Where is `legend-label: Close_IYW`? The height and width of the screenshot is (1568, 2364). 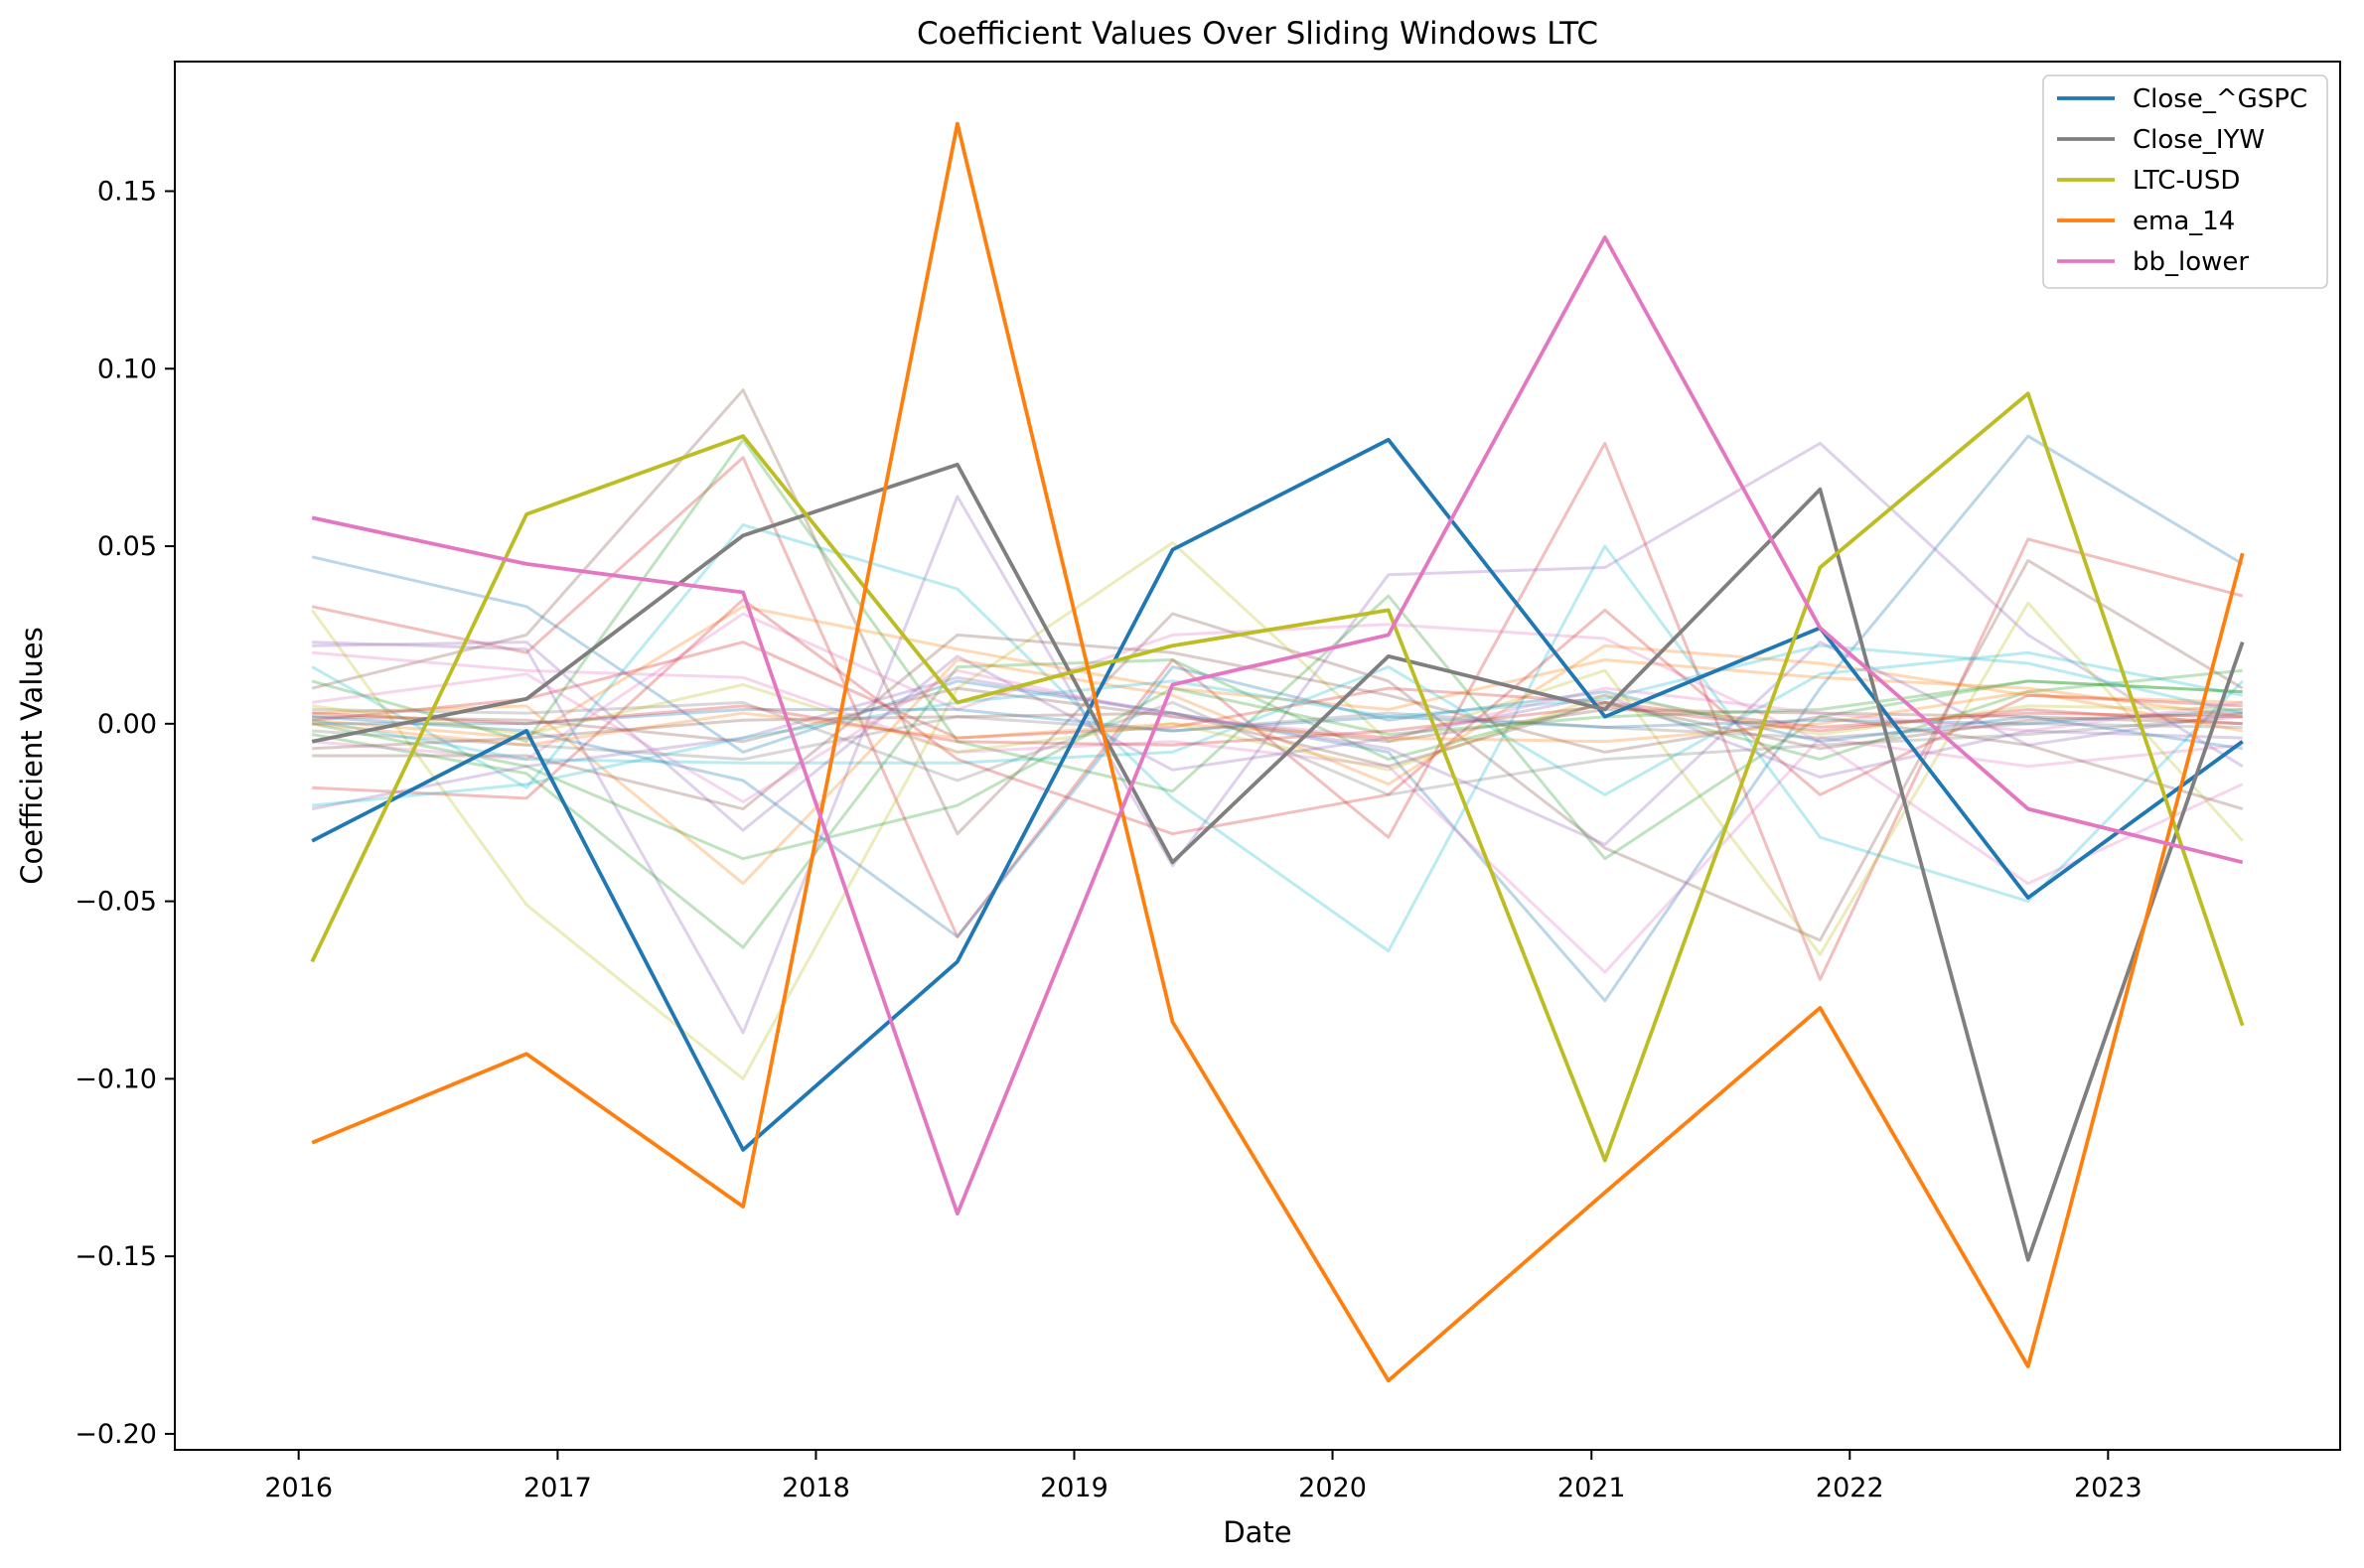 legend-label: Close_IYW is located at coordinates (2199, 140).